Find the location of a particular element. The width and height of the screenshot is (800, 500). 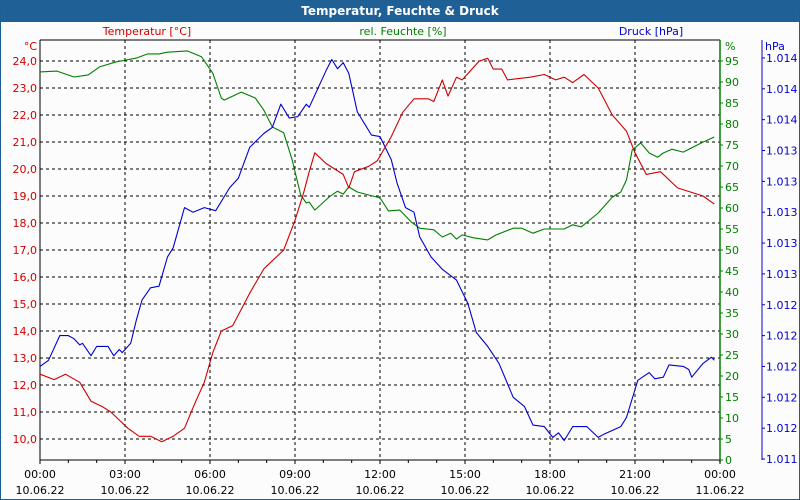

temperature-tick-label: 23,0 is located at coordinates (25, 88).